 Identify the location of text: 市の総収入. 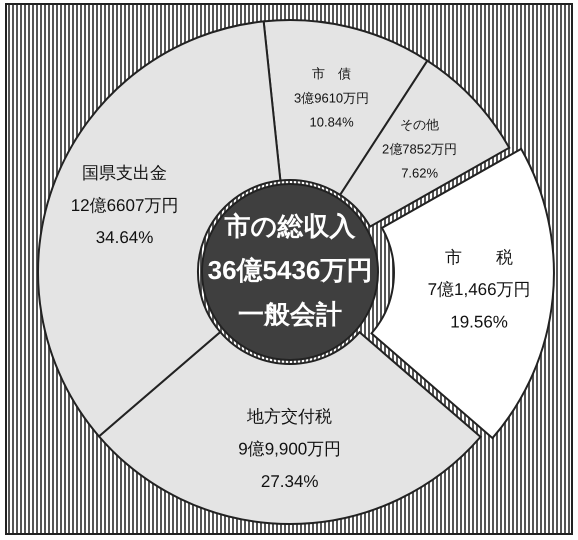
(290, 225).